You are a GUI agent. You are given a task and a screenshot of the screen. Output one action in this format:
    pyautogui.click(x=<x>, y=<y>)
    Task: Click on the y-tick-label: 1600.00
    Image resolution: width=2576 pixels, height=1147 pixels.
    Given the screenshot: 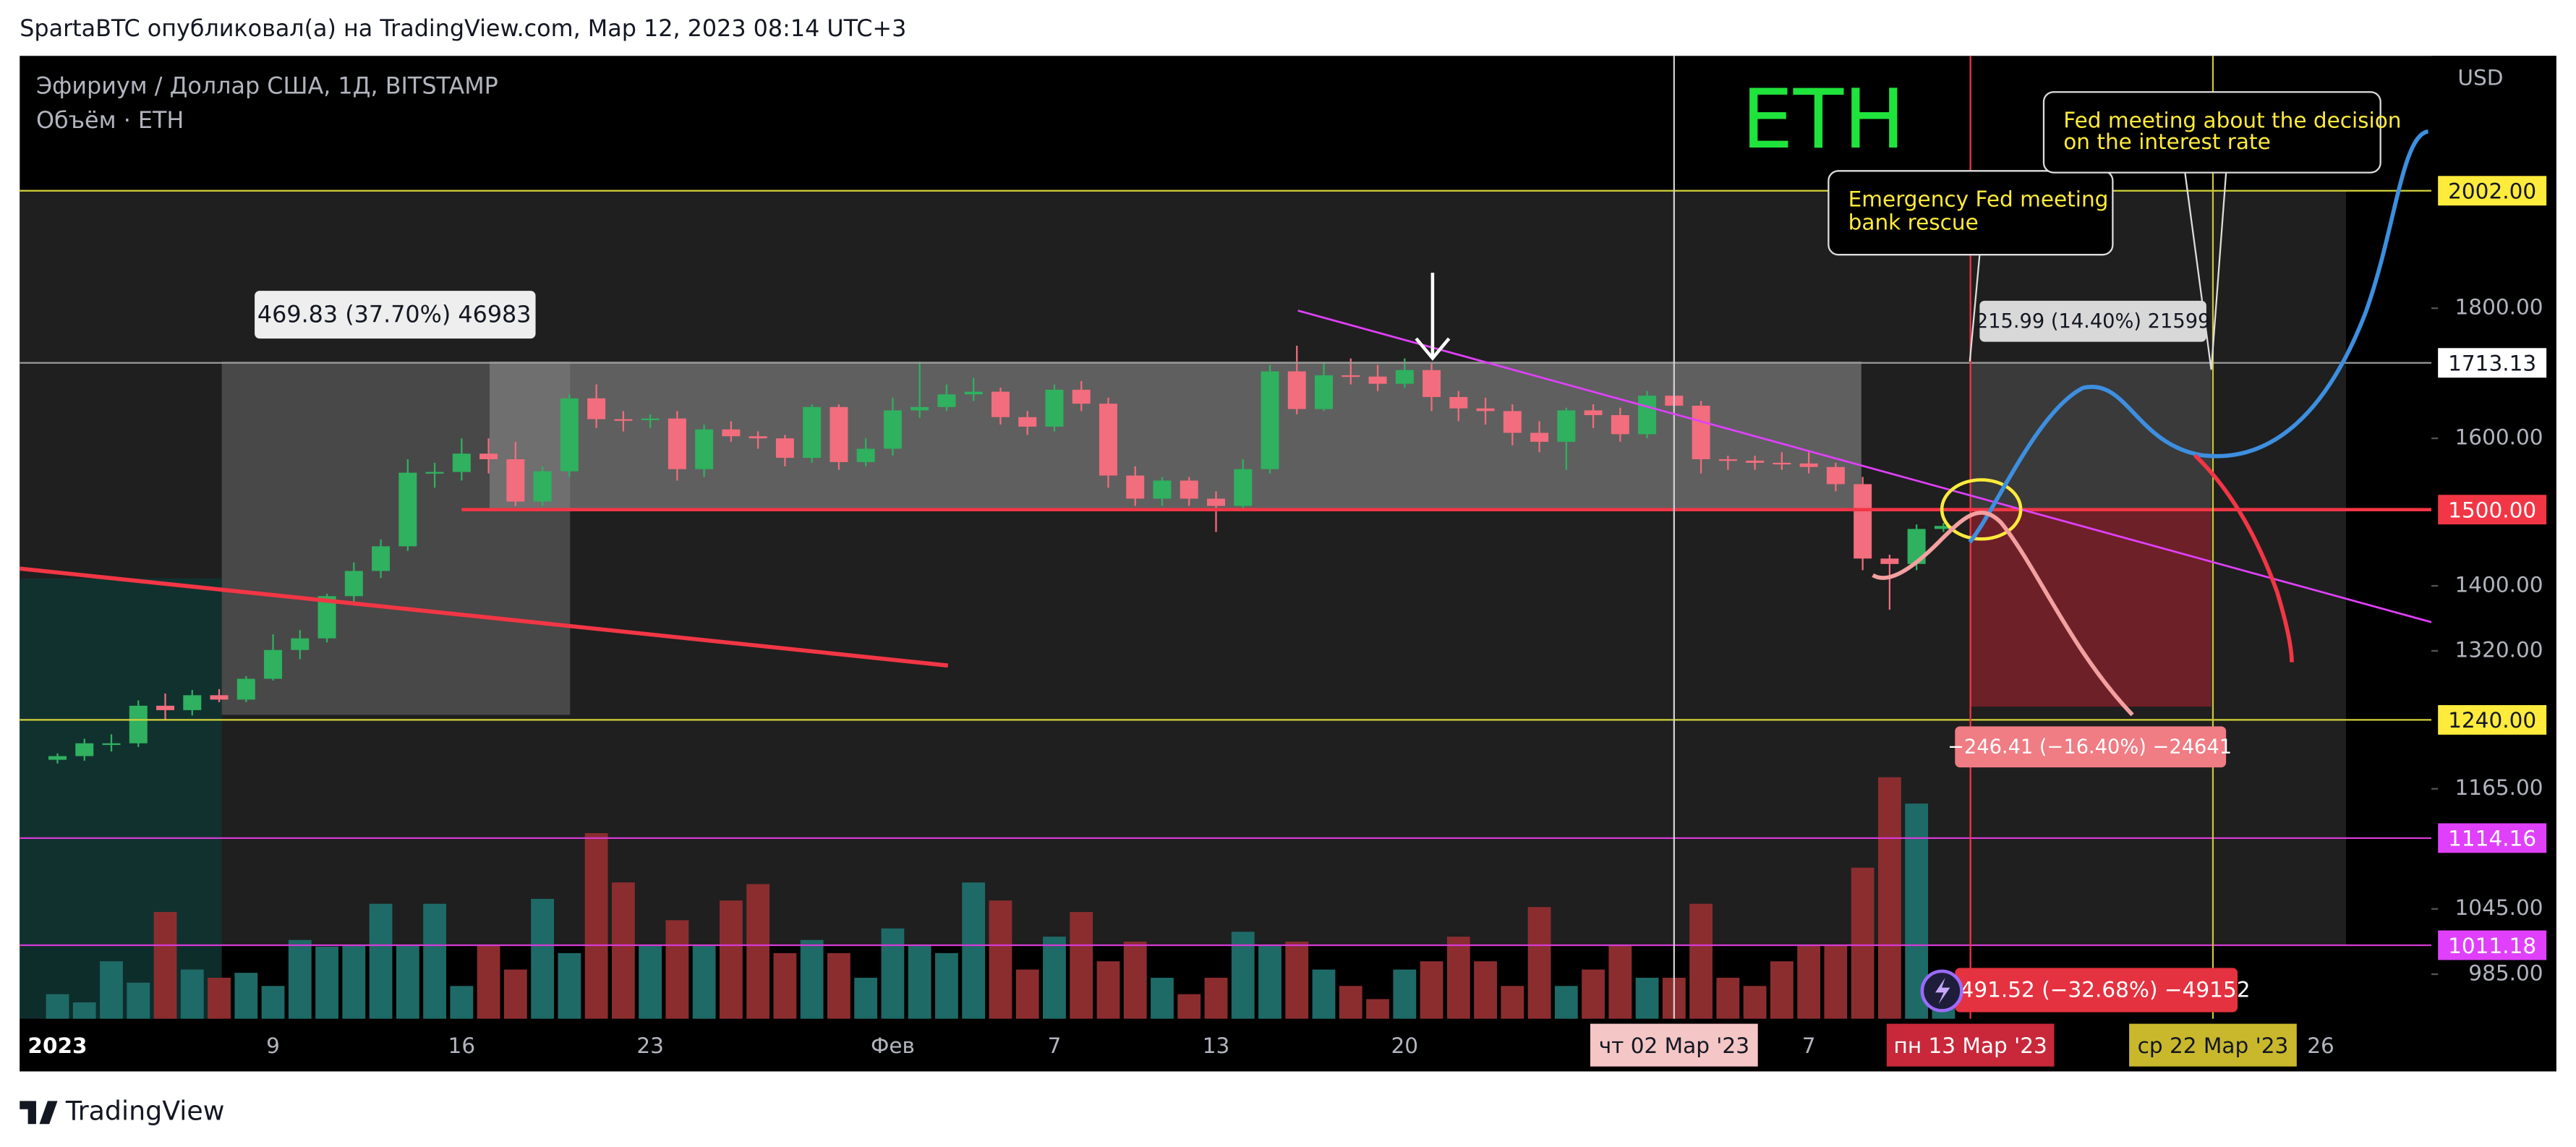 What is the action you would take?
    pyautogui.click(x=2499, y=437)
    